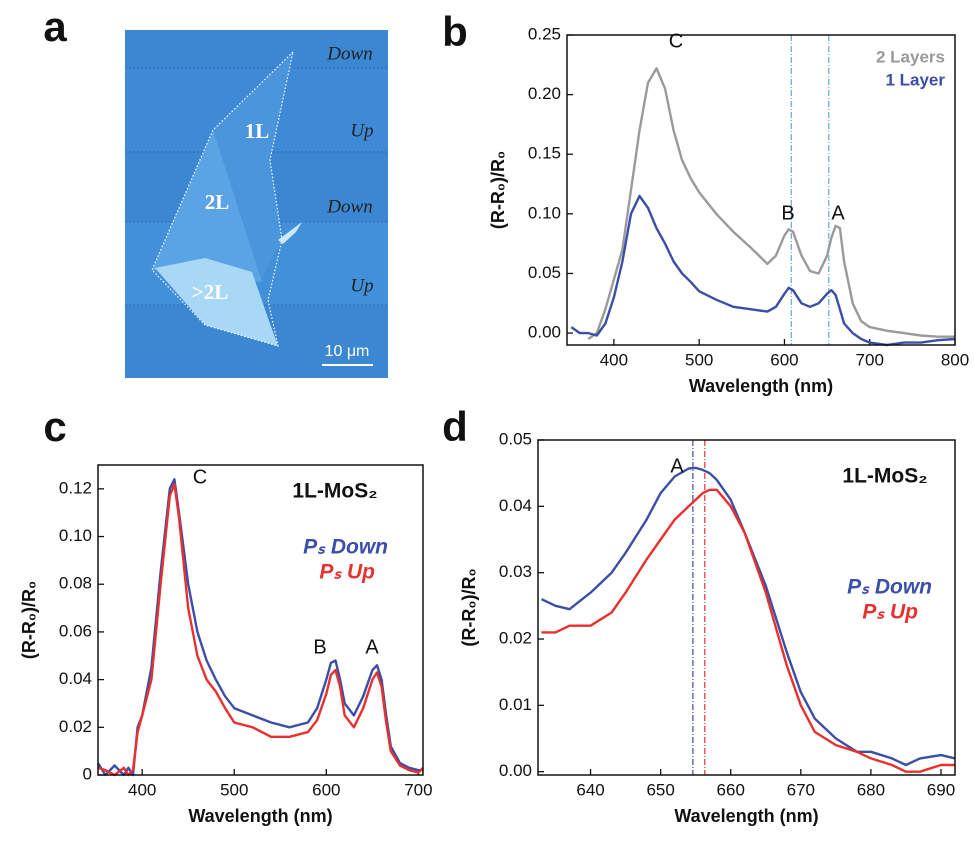 Image resolution: width=974 pixels, height=843 pixels. Describe the element at coordinates (660, 789) in the screenshot. I see `x-tick-label: 650` at that location.